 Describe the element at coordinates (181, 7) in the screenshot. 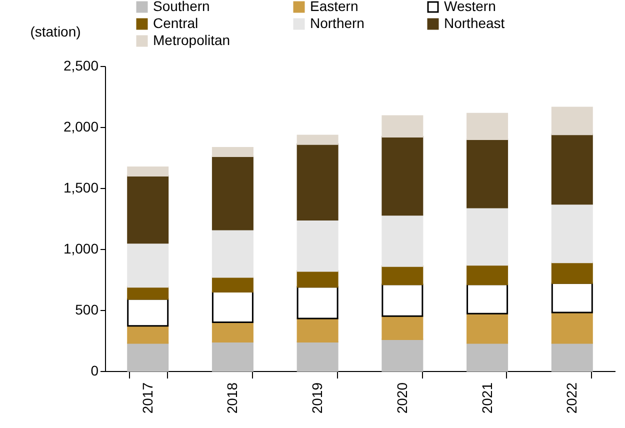

I see `legend-label: Southern` at that location.